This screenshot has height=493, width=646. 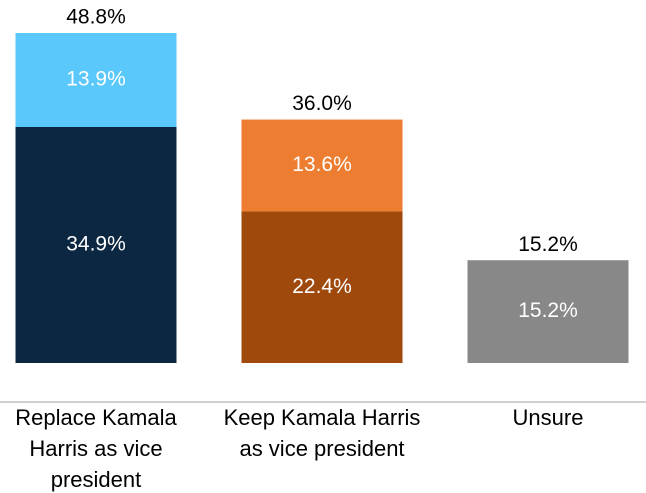 I want to click on x-tick-label: Replace Kamala Harris as vice president, so click(x=96, y=448).